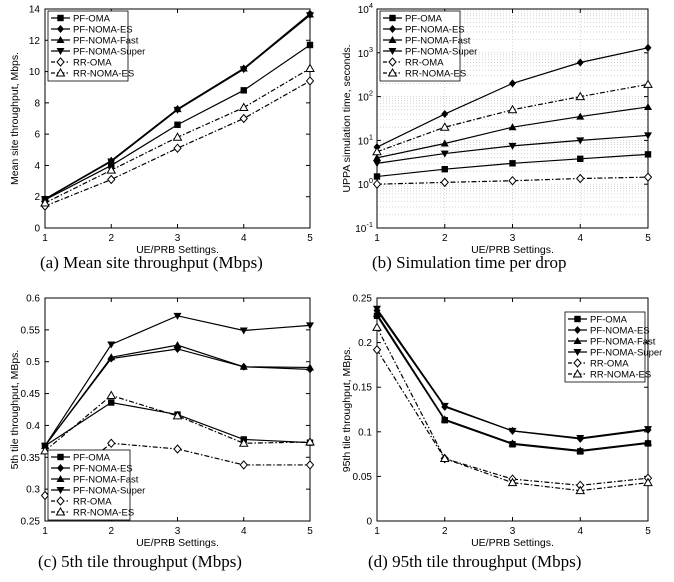 The width and height of the screenshot is (674, 582). I want to click on legend-entry: PF-NOMA-Super, so click(441, 51).